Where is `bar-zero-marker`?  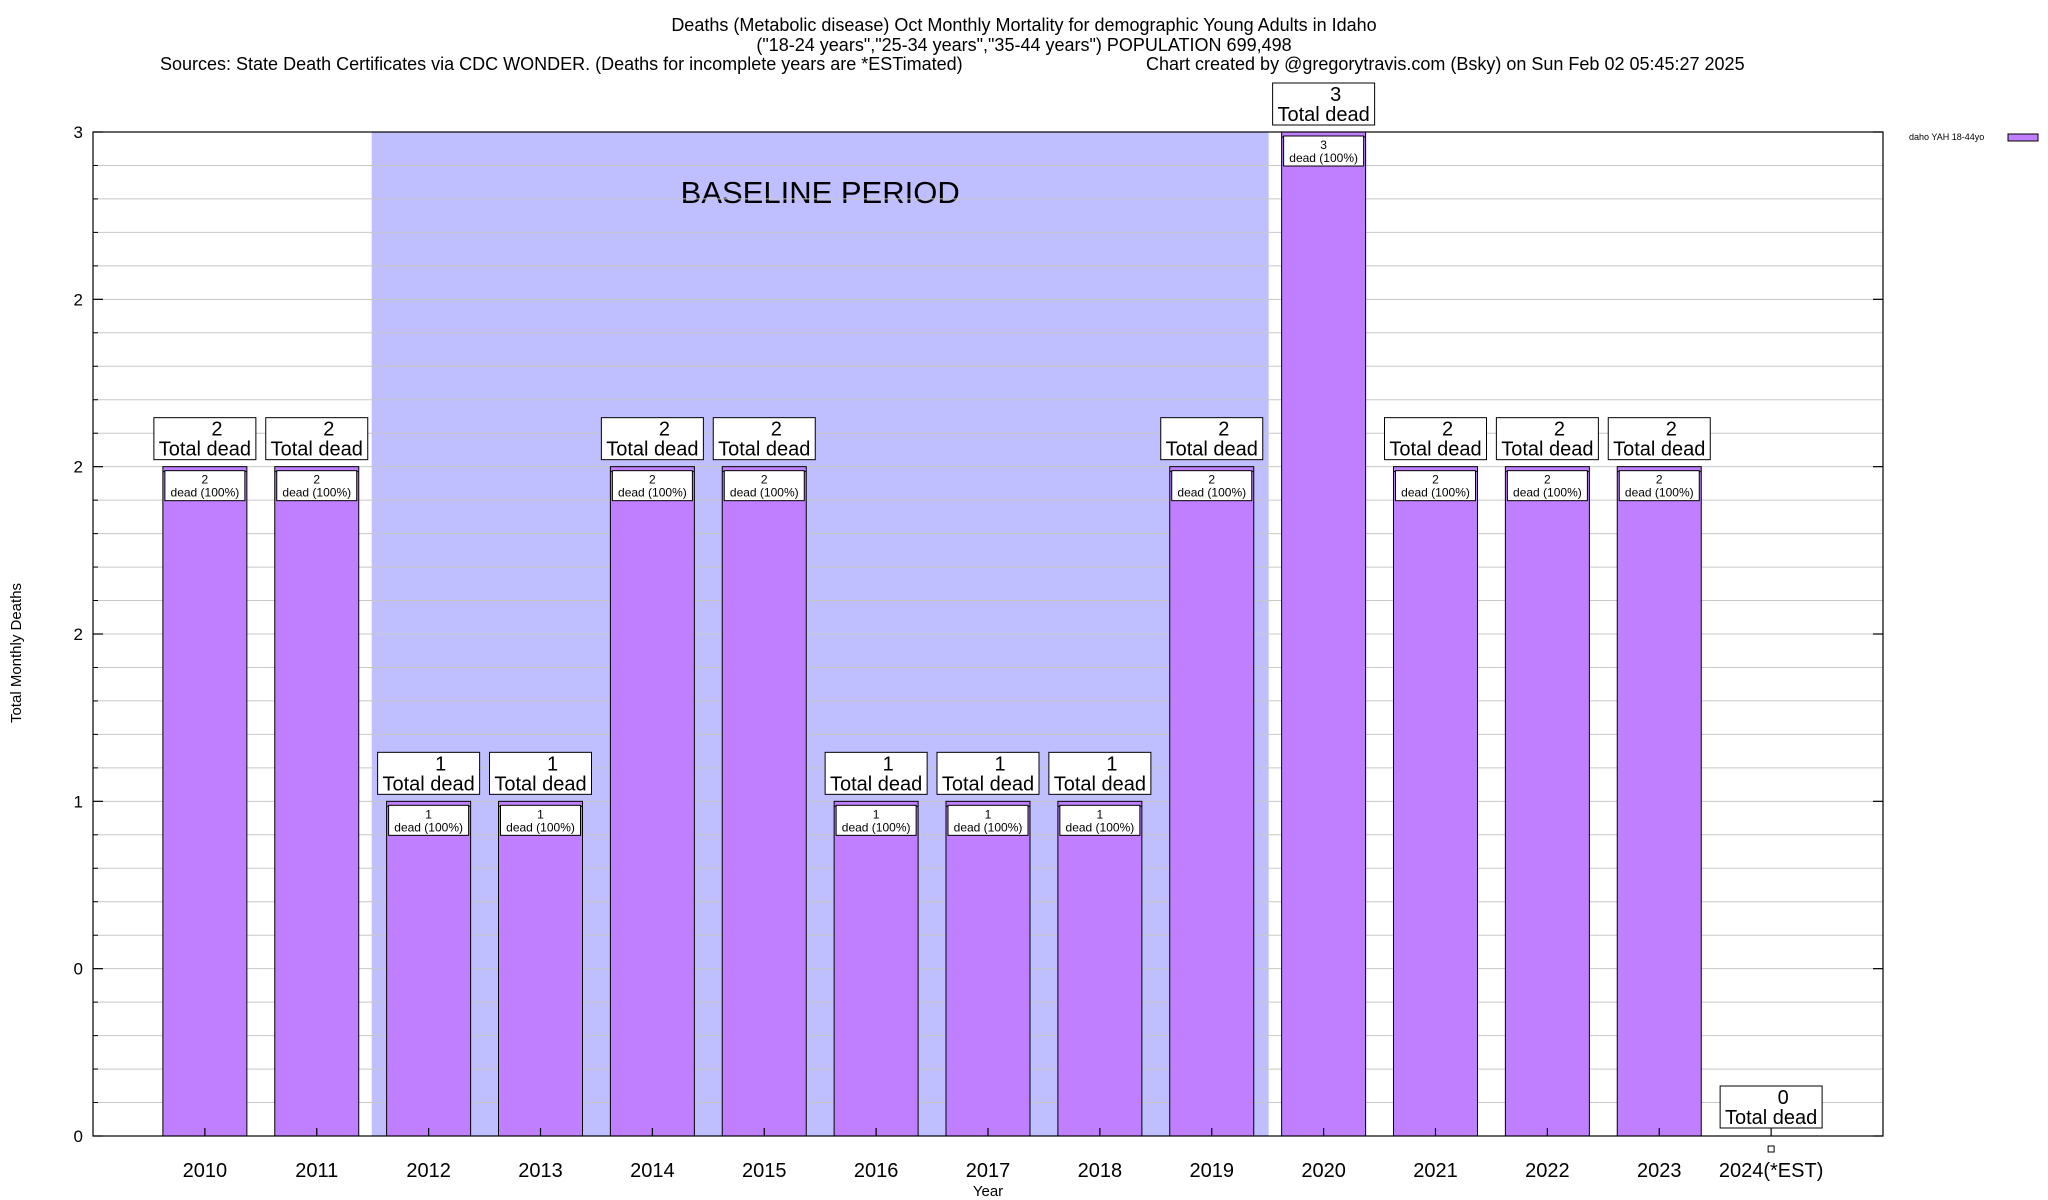
bar-zero-marker is located at coordinates (1771, 1149).